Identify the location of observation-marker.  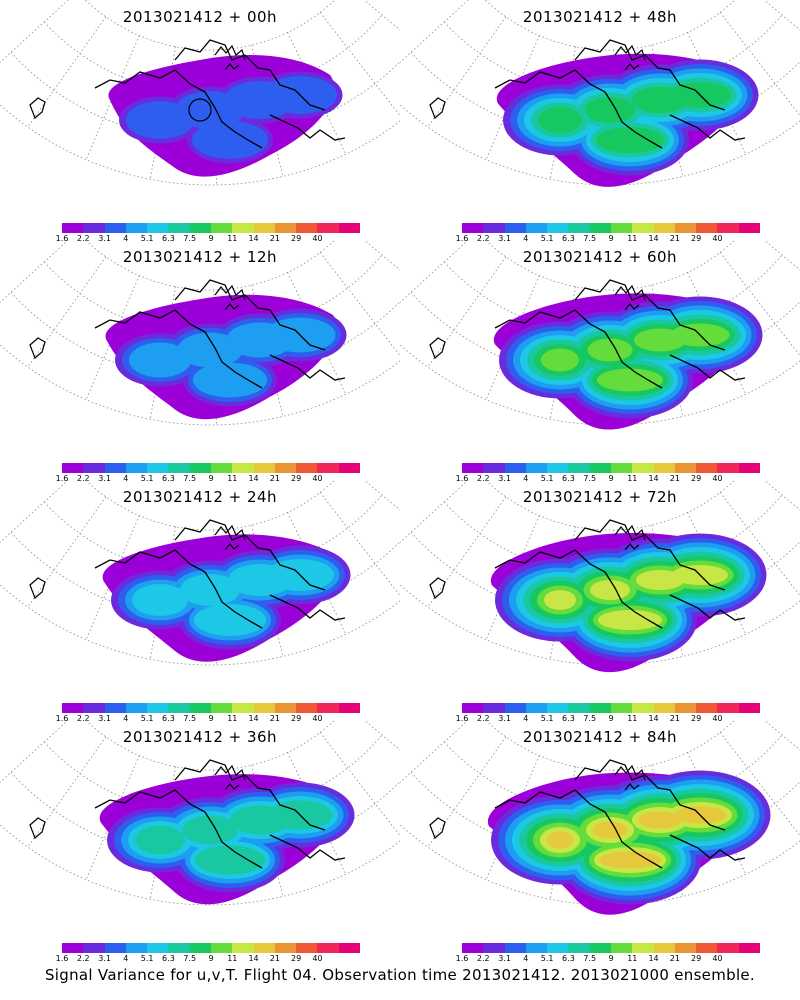
(200, 110).